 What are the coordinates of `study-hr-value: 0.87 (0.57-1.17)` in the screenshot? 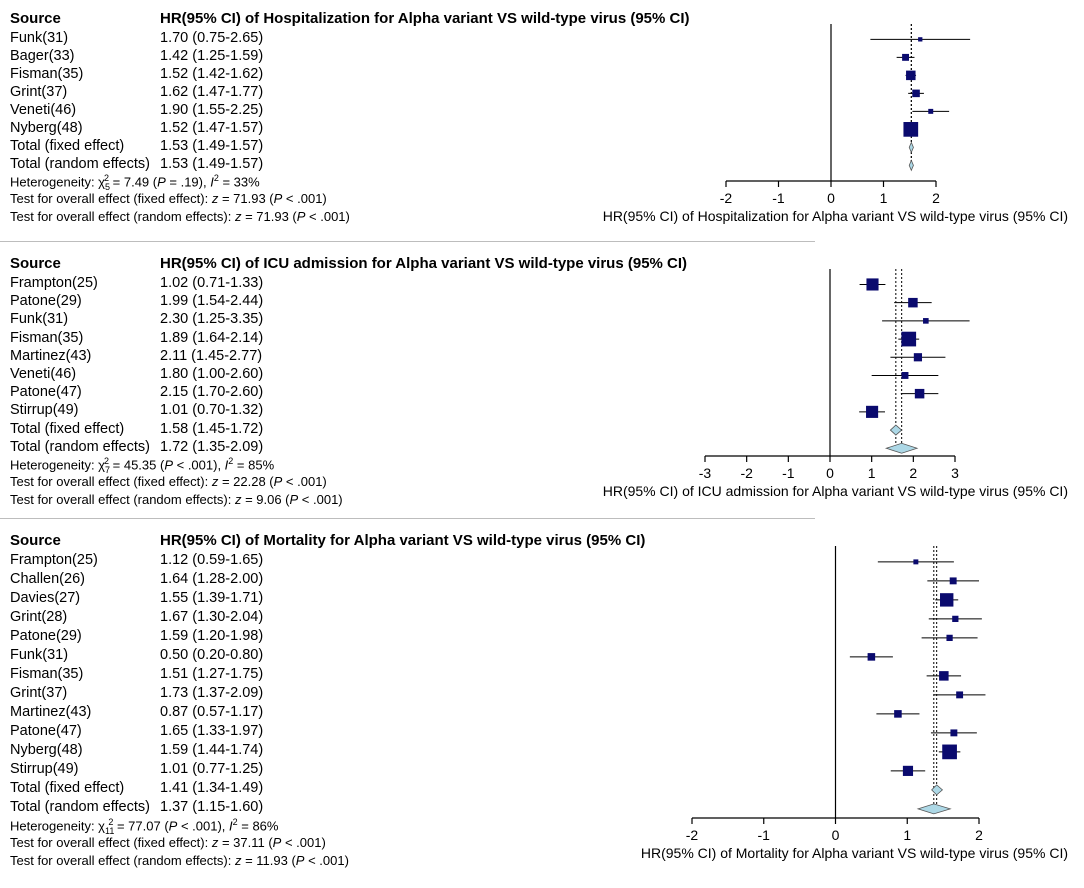 It's located at (212, 712).